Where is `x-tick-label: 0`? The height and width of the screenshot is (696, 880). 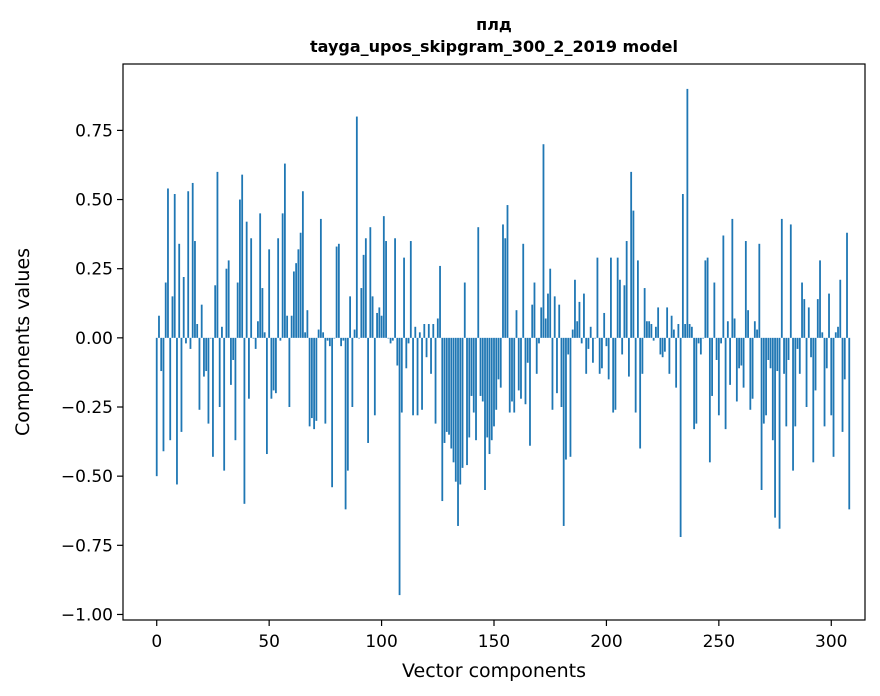 x-tick-label: 0 is located at coordinates (156, 642).